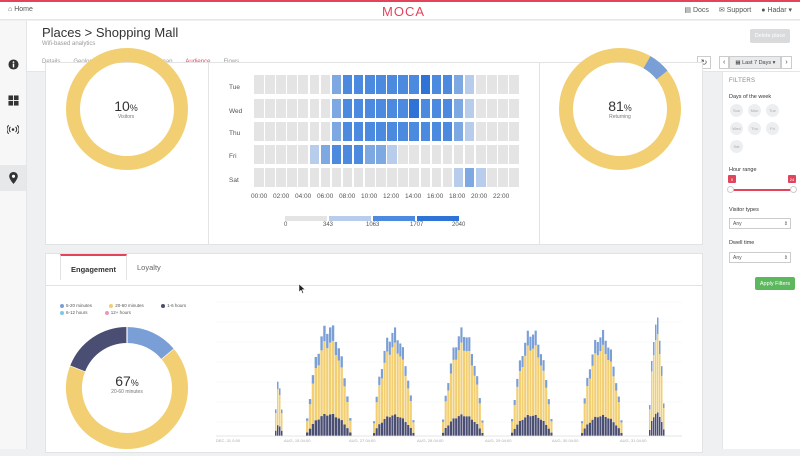 The width and height of the screenshot is (800, 456). What do you see at coordinates (130, 305) in the screenshot?
I see `legend-item: 20-60 minutes` at bounding box center [130, 305].